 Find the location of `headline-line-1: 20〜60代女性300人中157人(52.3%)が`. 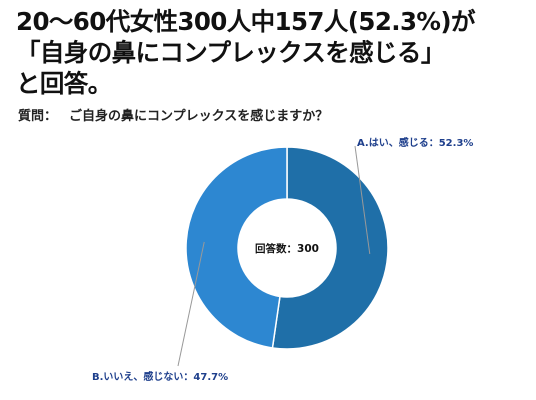

headline-line-1: 20〜60代女性300人中157人(52.3%)が is located at coordinates (245, 21).